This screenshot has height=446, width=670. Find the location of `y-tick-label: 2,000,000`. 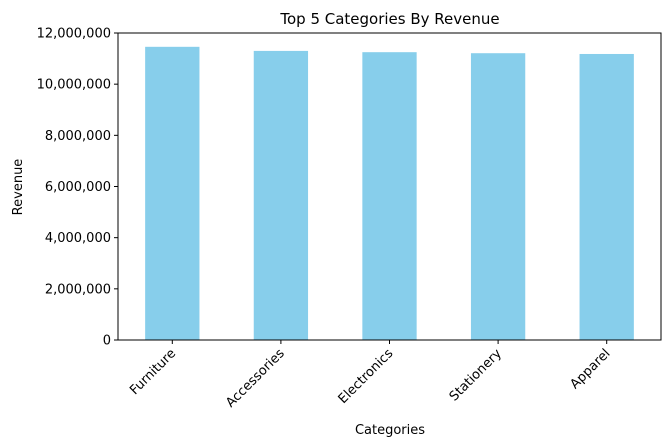

y-tick-label: 2,000,000 is located at coordinates (78, 289).